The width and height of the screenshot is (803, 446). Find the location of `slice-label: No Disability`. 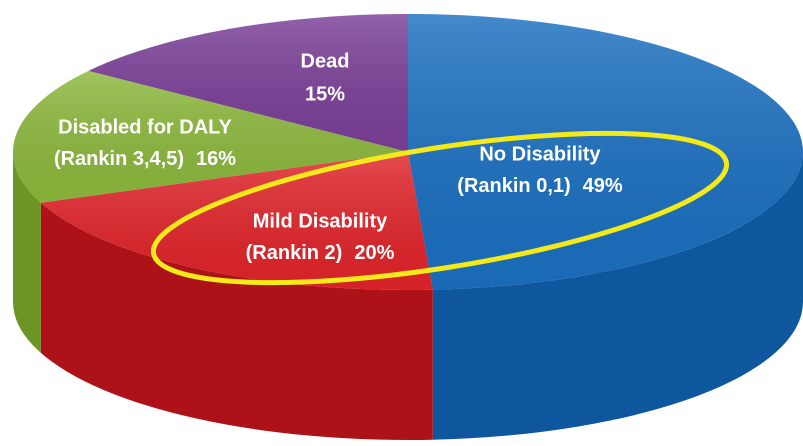

slice-label: No Disability is located at coordinates (540, 154).